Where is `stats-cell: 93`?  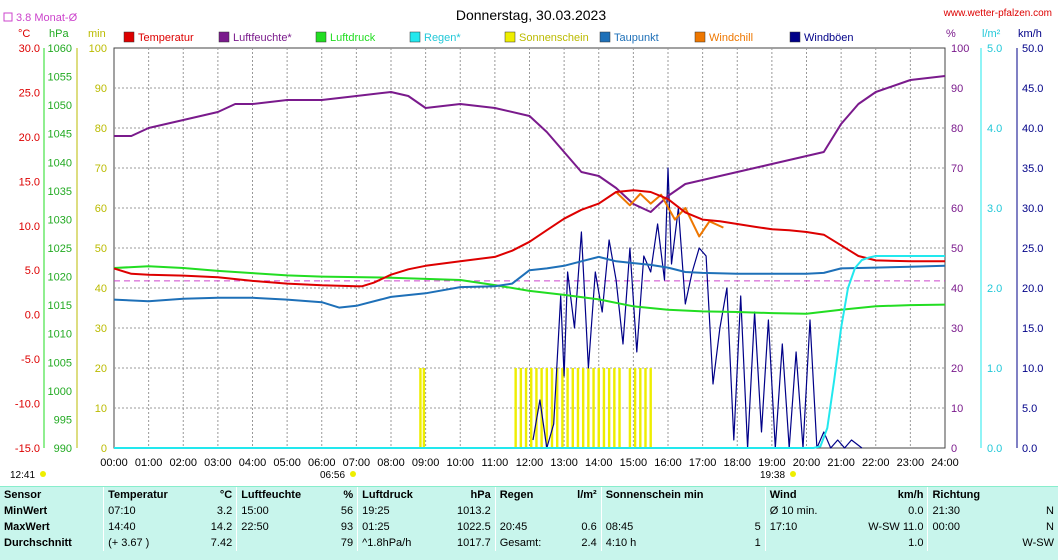
stats-cell: 93 is located at coordinates (347, 527).